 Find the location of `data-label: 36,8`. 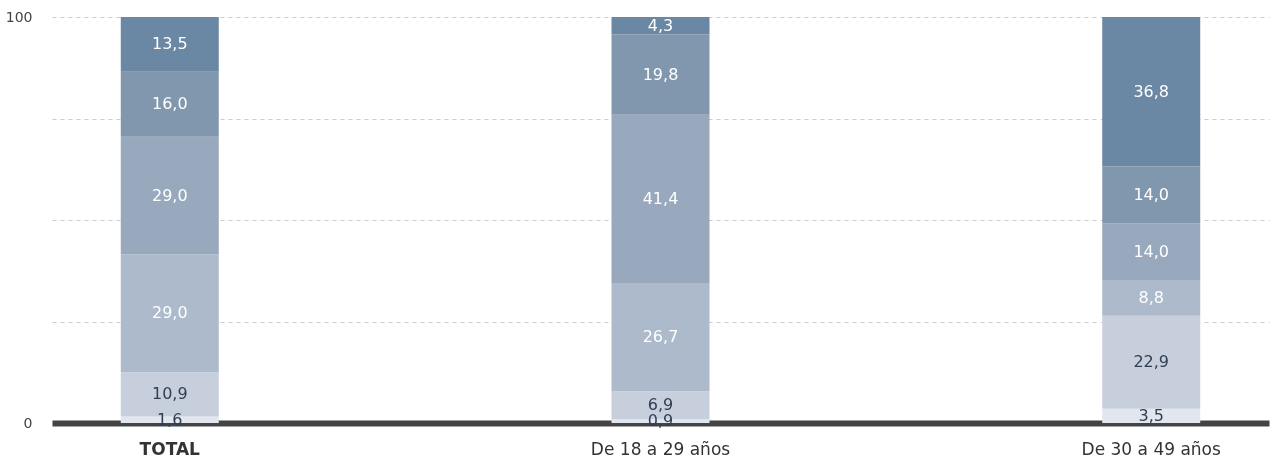

data-label: 36,8 is located at coordinates (1151, 91).